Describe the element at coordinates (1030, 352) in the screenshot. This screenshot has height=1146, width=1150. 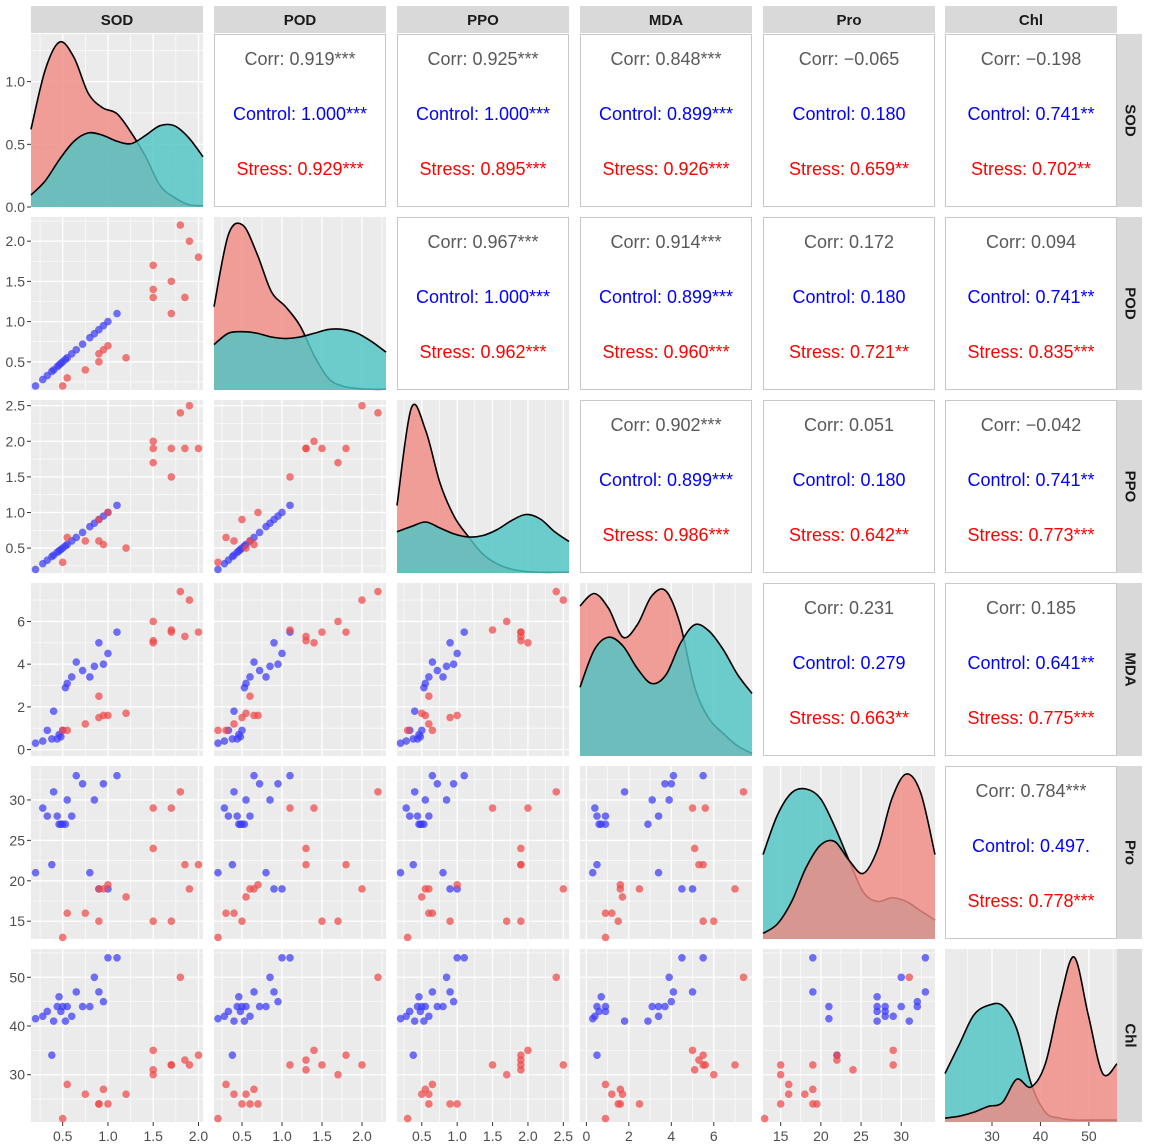
I see `corr-stress-label: Stress: 0.835***` at that location.